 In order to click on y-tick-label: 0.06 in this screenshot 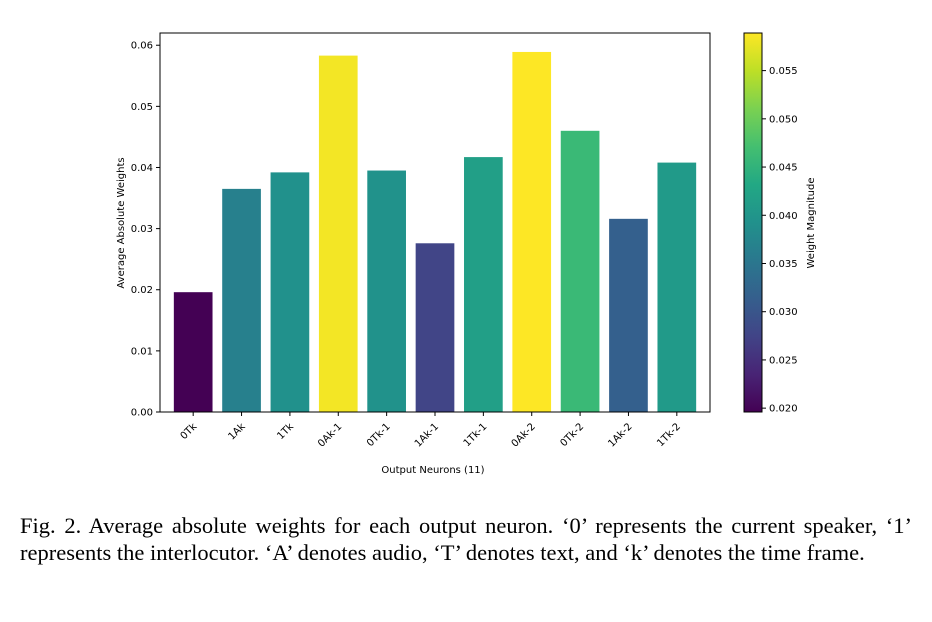, I will do `click(142, 46)`.